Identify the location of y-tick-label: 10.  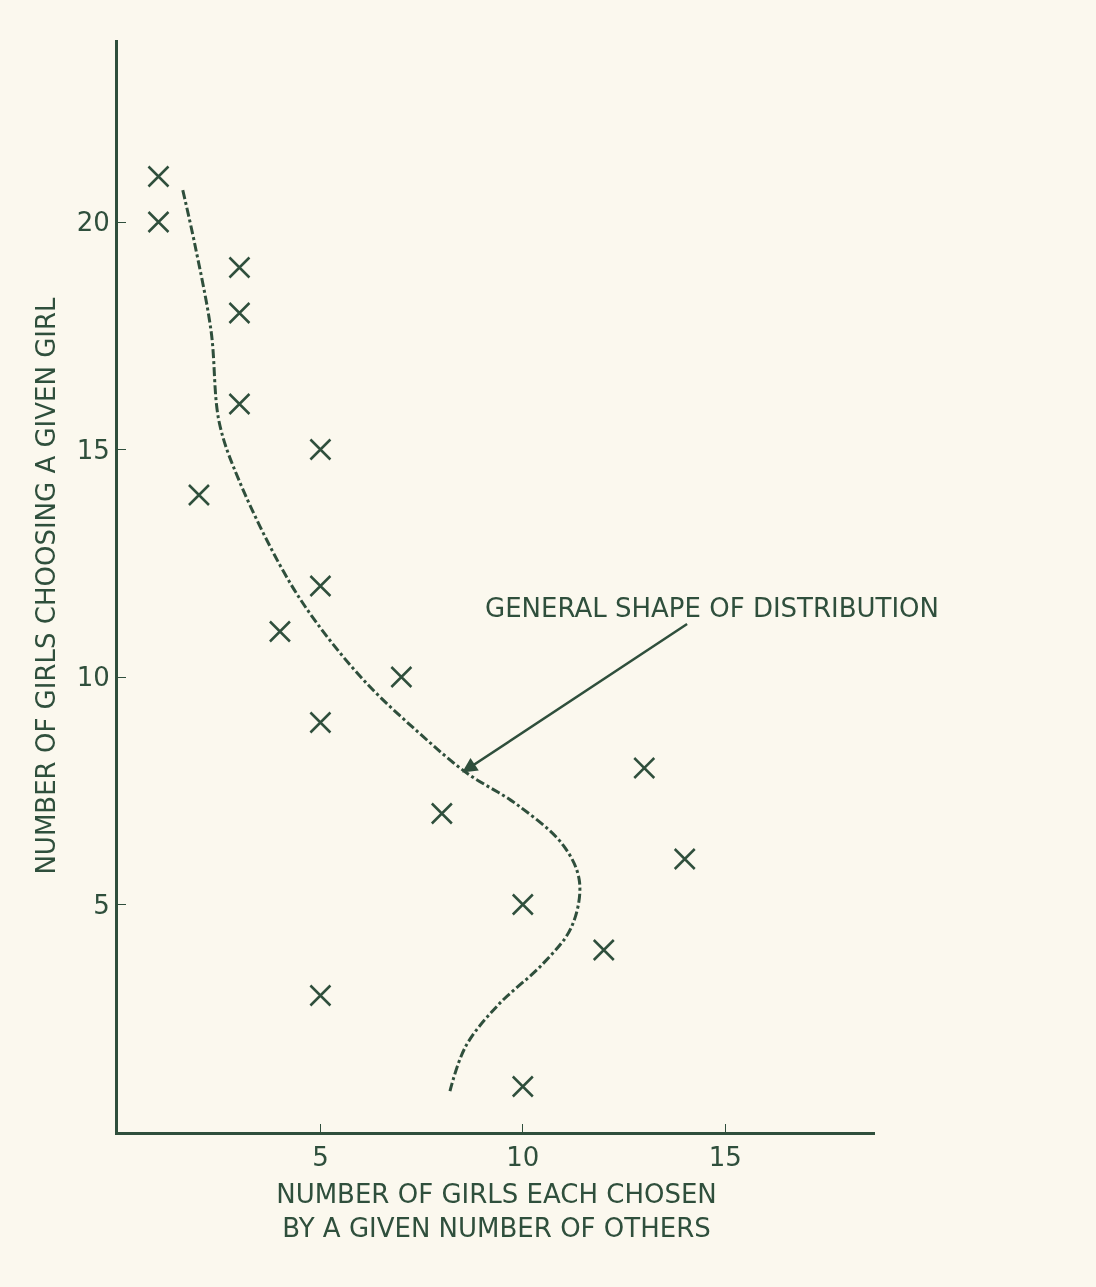
(93, 677).